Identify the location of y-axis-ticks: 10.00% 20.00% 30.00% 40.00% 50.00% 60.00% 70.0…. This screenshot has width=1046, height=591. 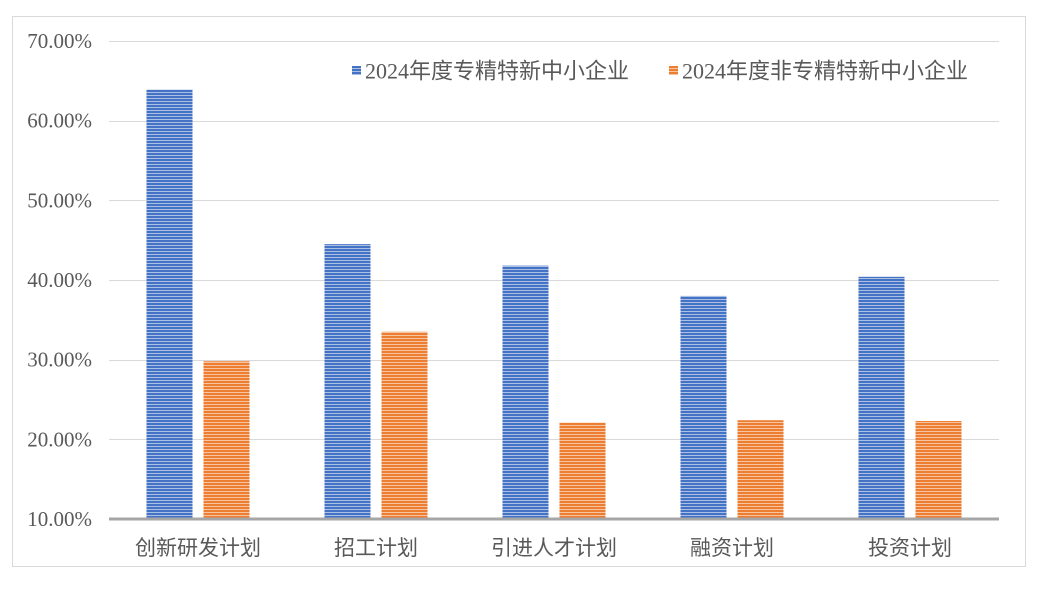
(59, 280).